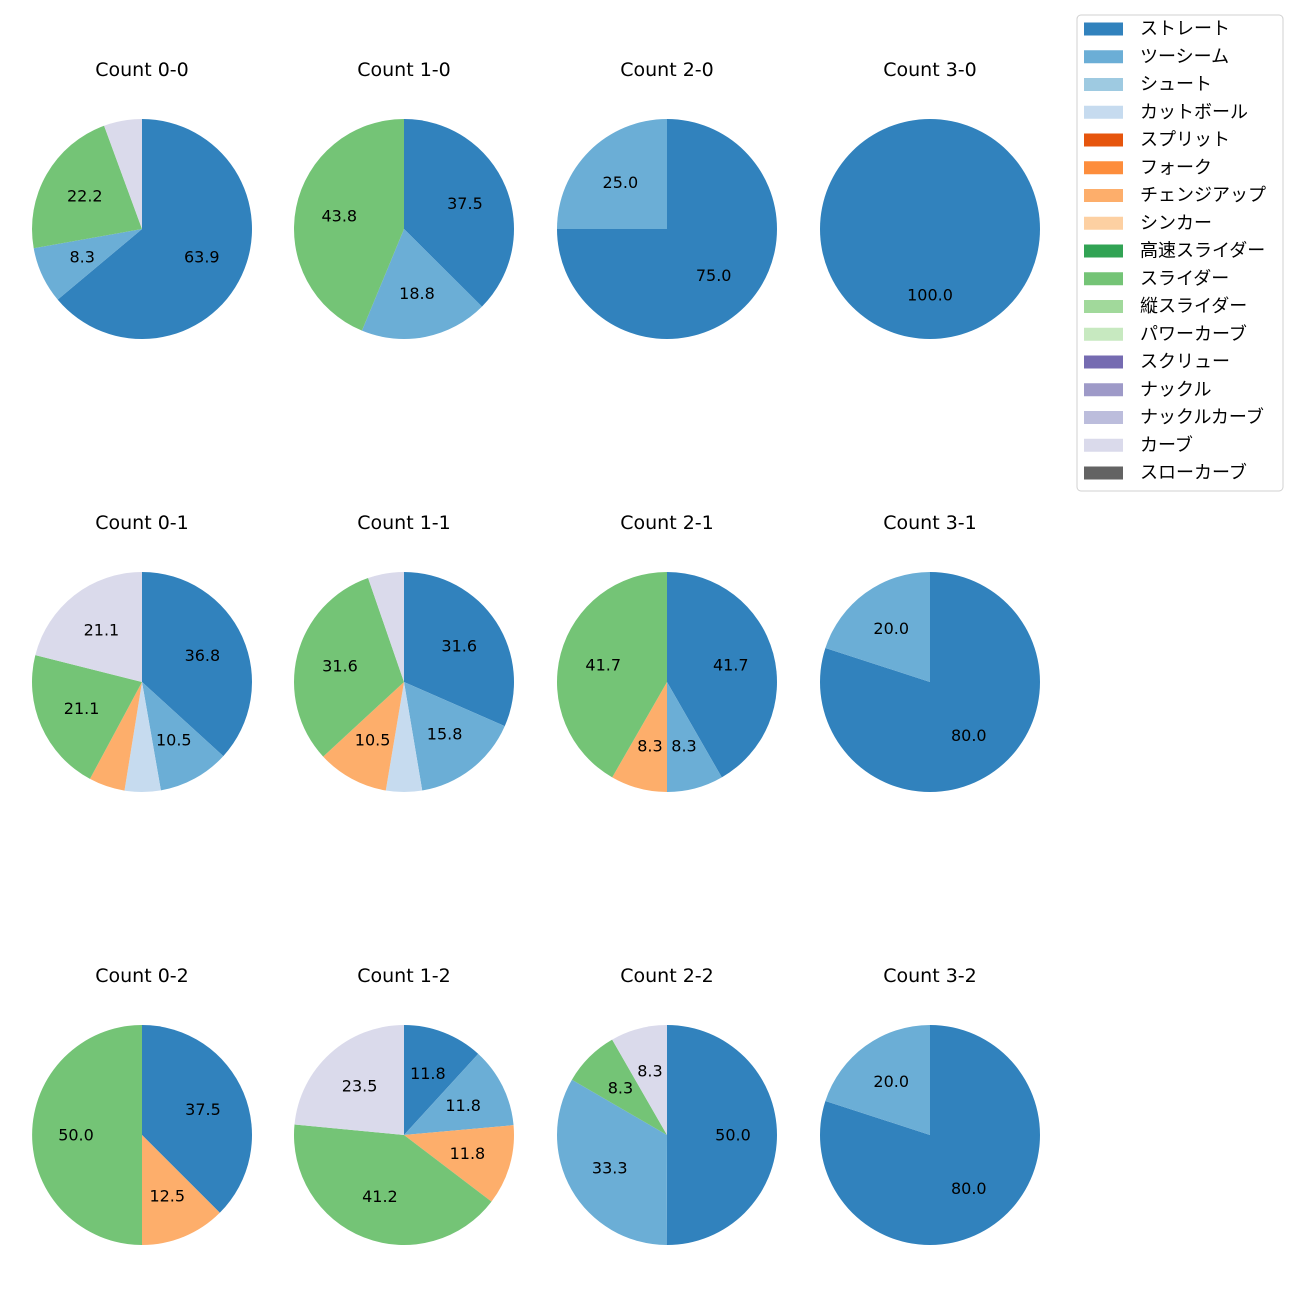 The height and width of the screenshot is (1300, 1300). I want to click on slice-label: 12.5, so click(167, 1195).